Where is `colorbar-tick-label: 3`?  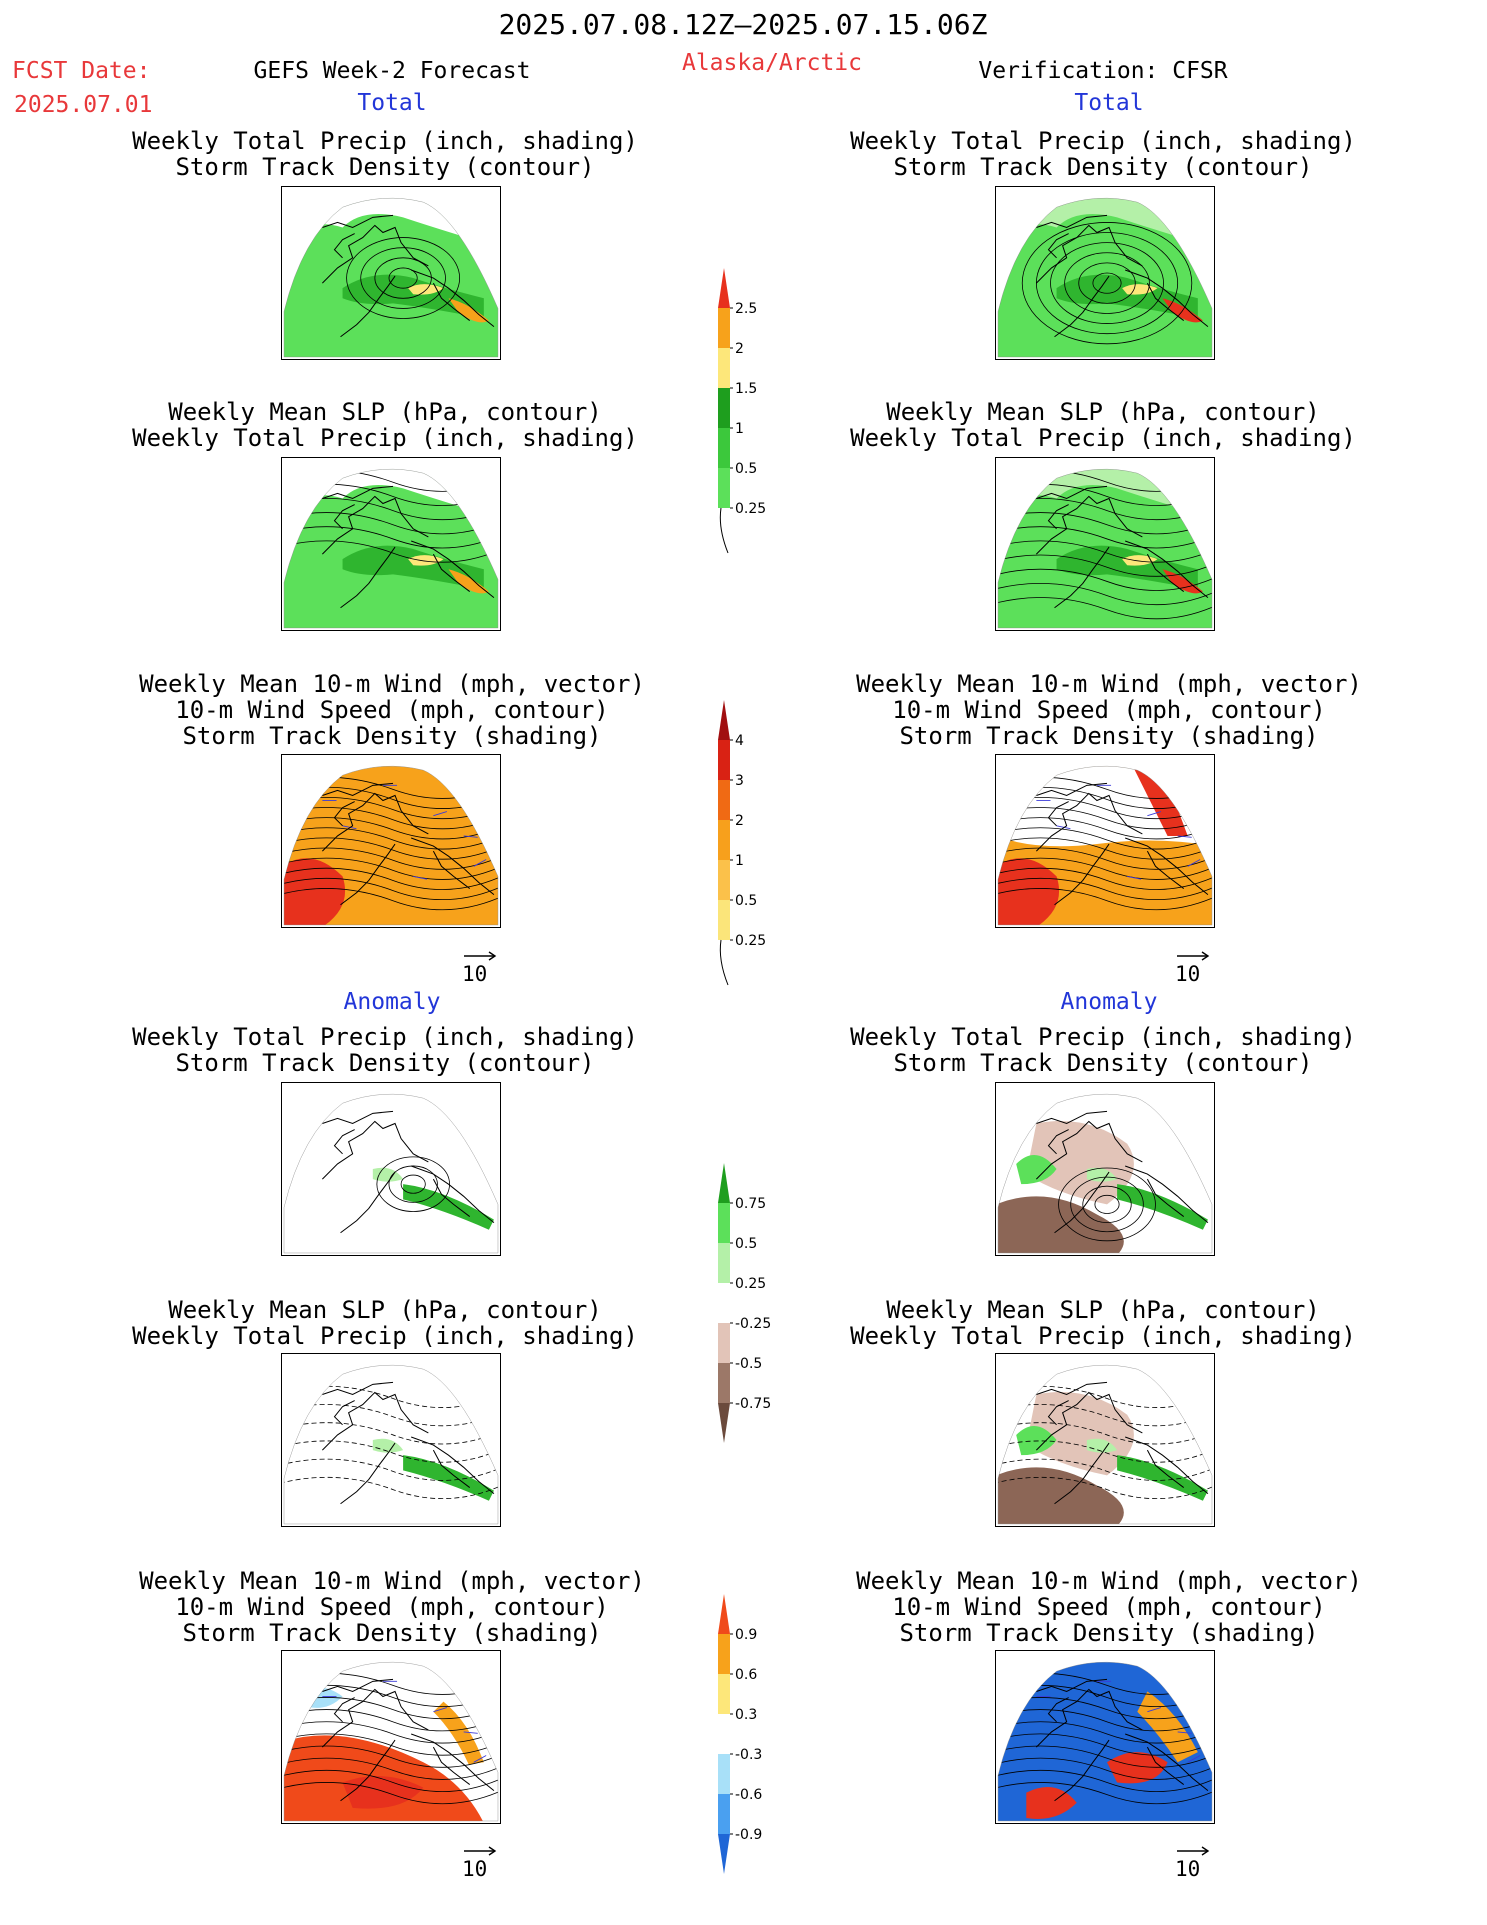
colorbar-tick-label: 3 is located at coordinates (739, 781).